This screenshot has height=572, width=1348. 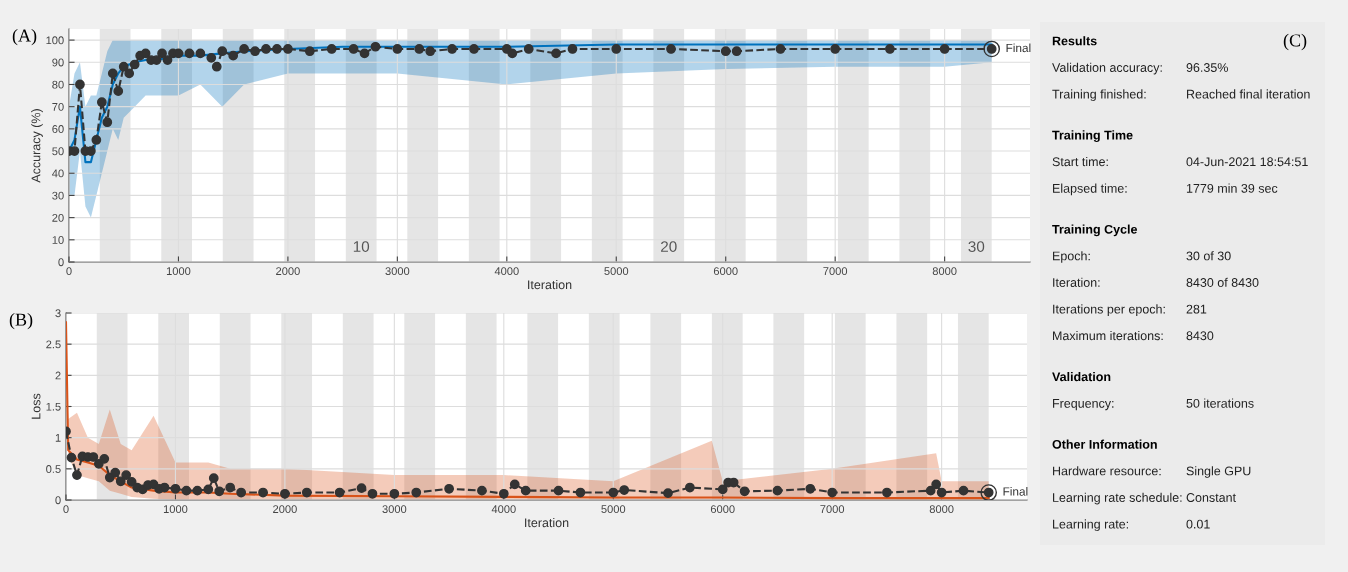 I want to click on band-label: 30, so click(x=976, y=246).